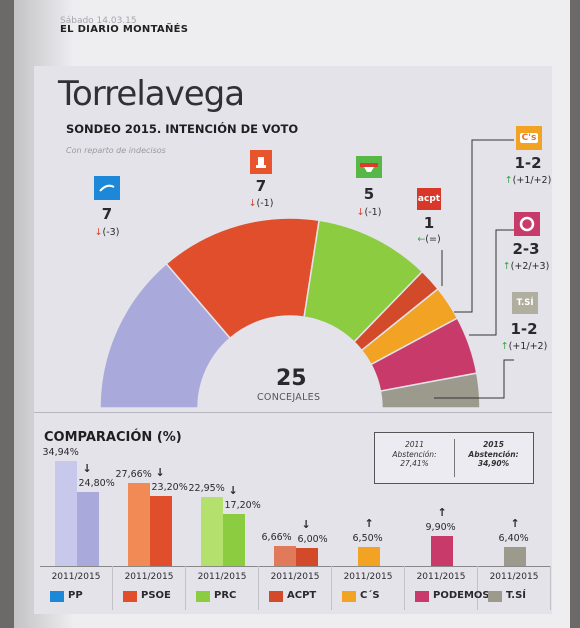  What do you see at coordinates (284, 556) in the screenshot?
I see `acpt-bar-2011` at bounding box center [284, 556].